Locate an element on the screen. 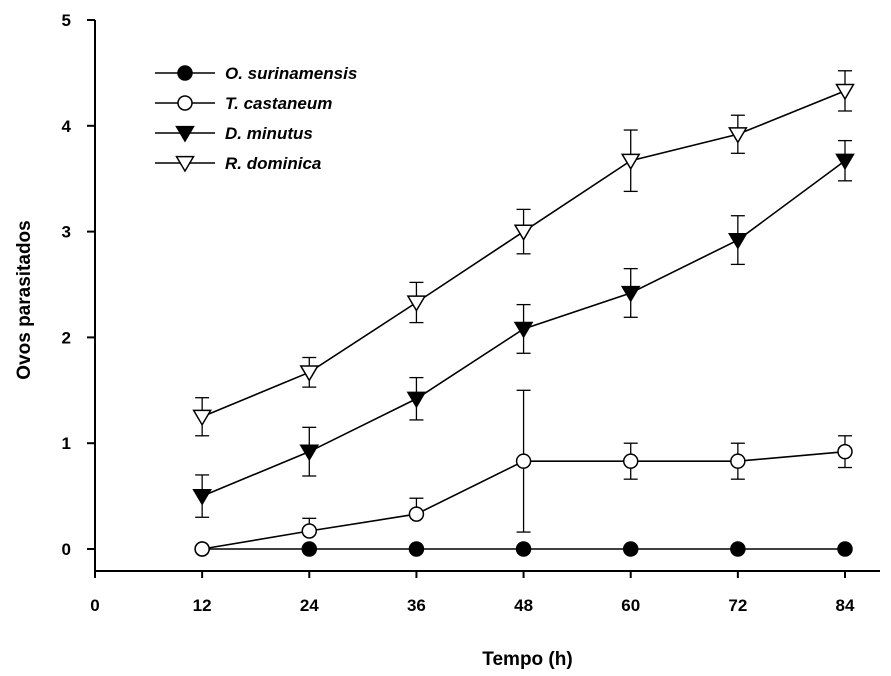 The image size is (891, 676). legend-label: D. minutus is located at coordinates (269, 133).